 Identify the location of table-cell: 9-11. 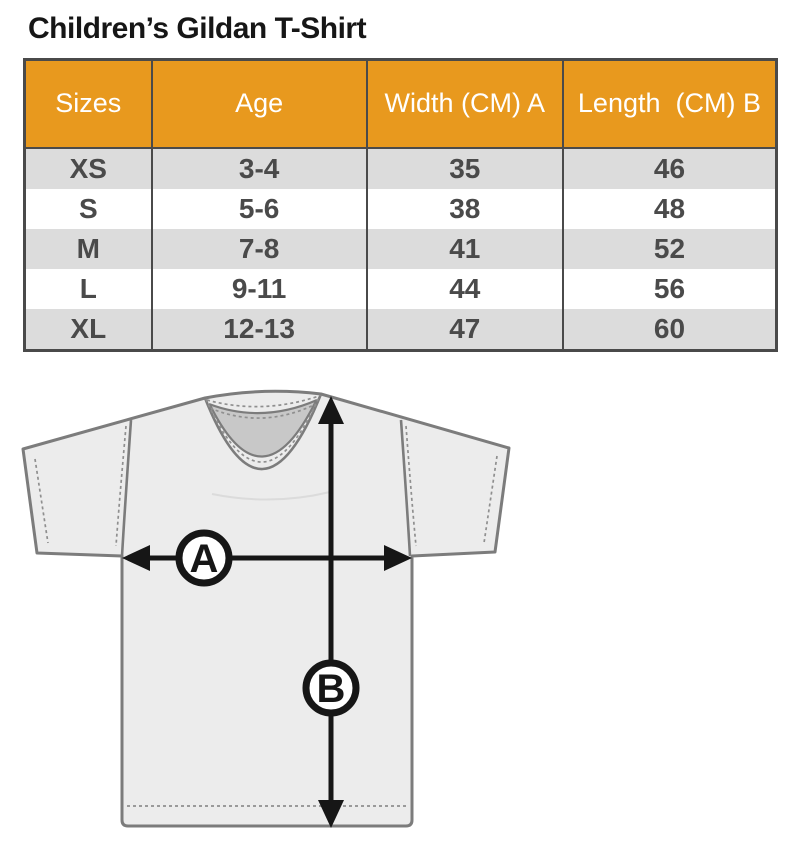
(259, 288).